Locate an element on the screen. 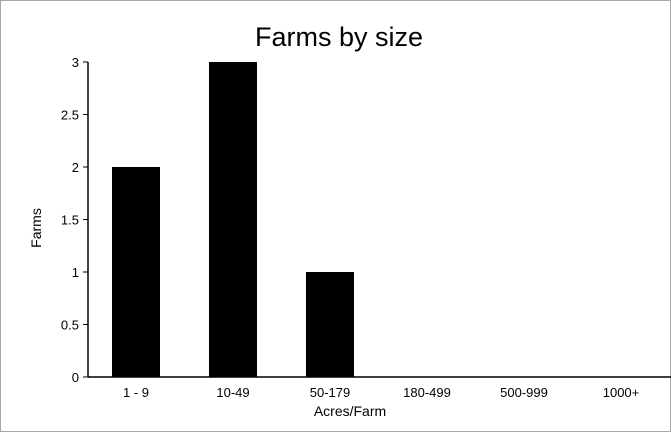  x-tick-label: 50-179 is located at coordinates (330, 392).